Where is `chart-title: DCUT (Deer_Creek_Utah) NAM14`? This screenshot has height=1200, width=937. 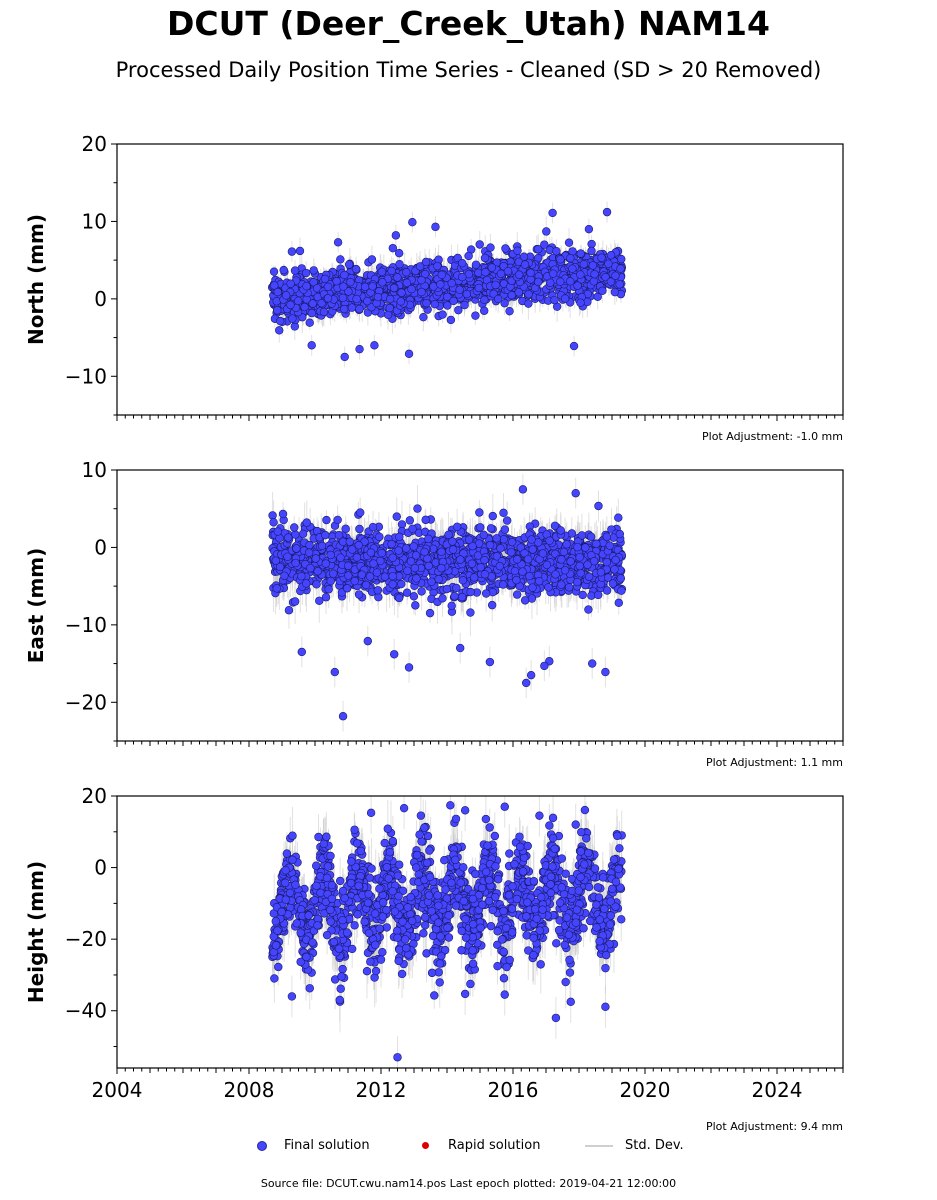 chart-title: DCUT (Deer_Creek_Utah) NAM14 is located at coordinates (468, 23).